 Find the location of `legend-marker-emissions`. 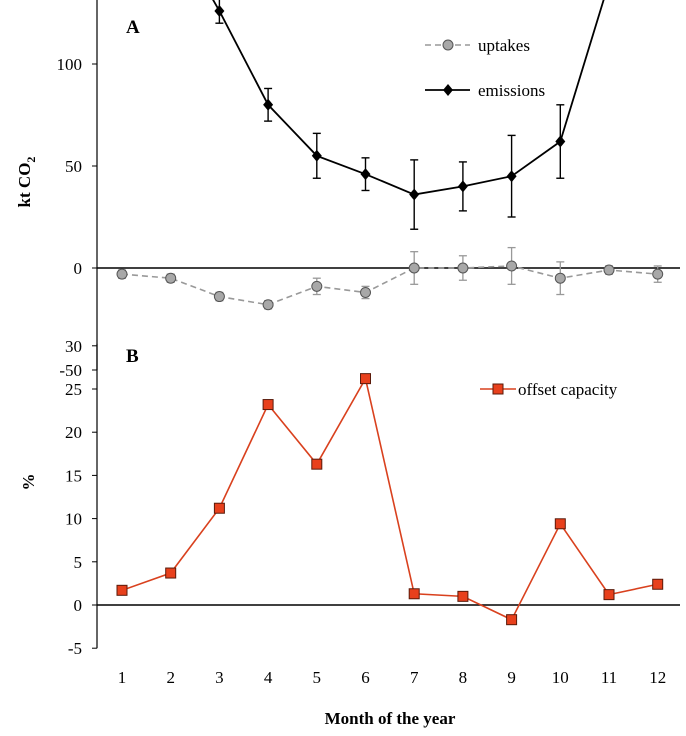

legend-marker-emissions is located at coordinates (448, 90).